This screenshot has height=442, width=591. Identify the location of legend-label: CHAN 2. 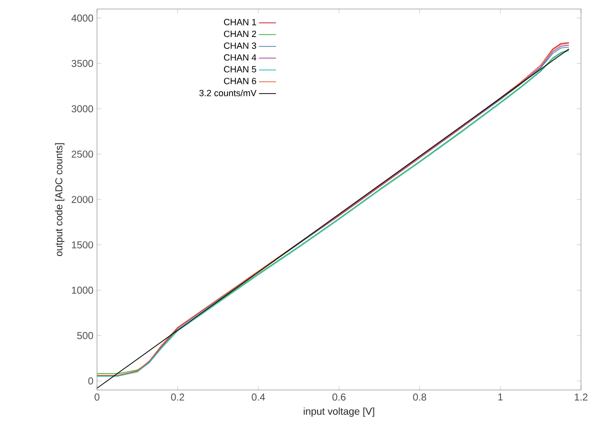
(240, 34).